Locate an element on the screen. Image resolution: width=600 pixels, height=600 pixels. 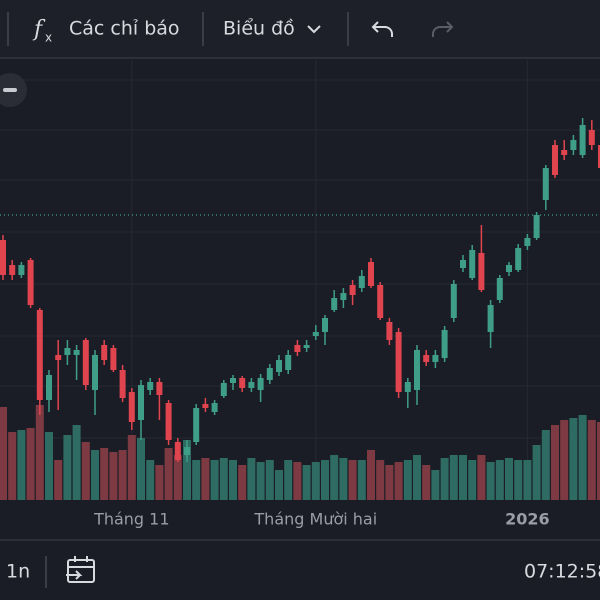
indicators-button: Các chỉ báo is located at coordinates (124, 29).